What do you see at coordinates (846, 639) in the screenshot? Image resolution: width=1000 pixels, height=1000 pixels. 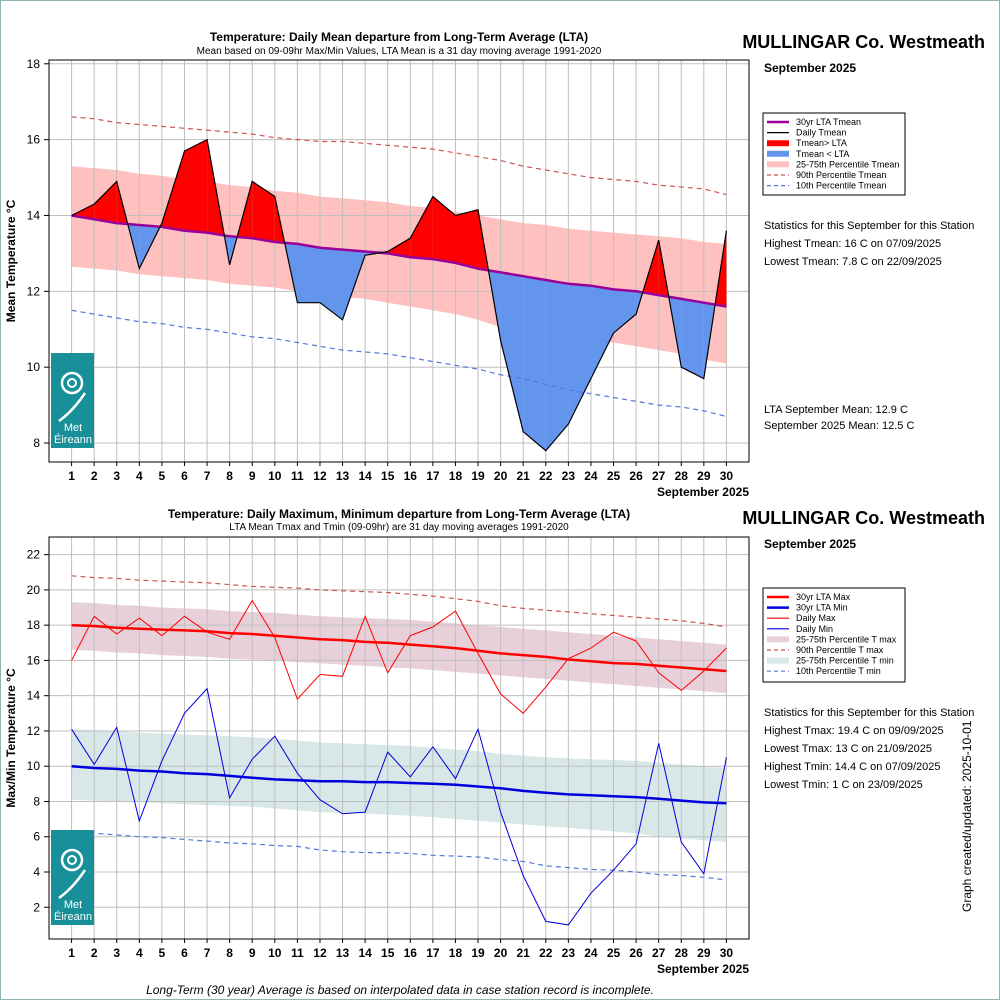 I see `legend-entry: 25-75th Percentile T max` at bounding box center [846, 639].